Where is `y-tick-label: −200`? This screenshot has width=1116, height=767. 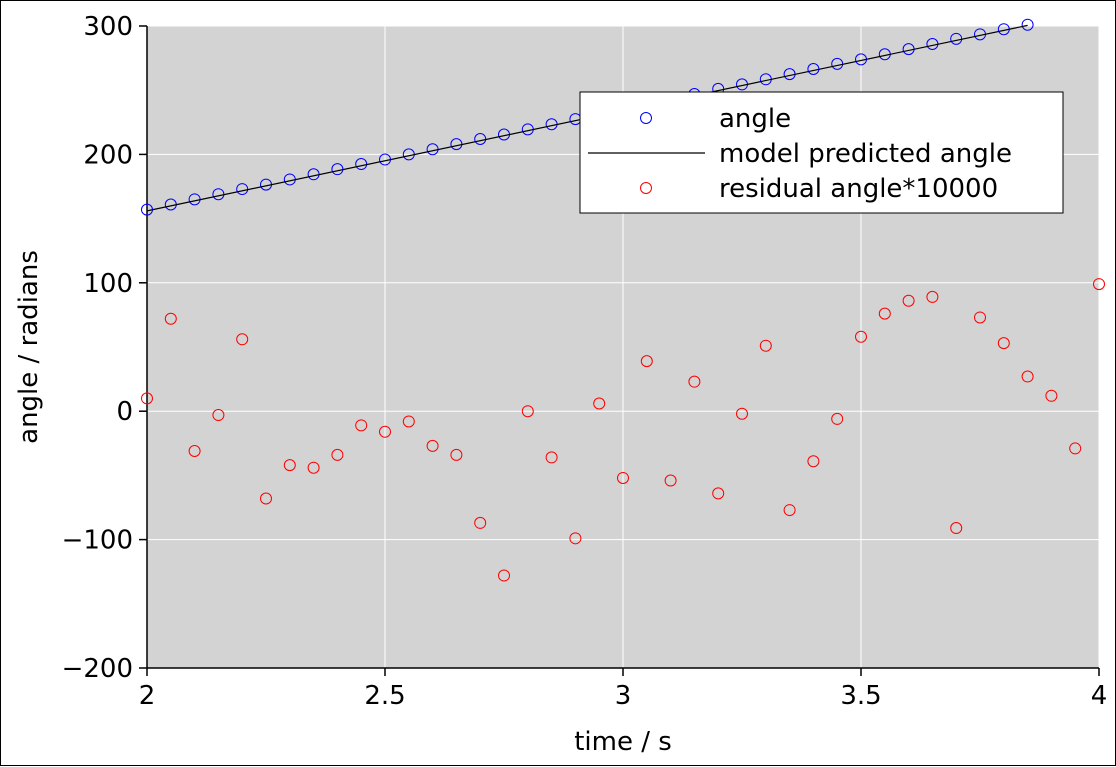
y-tick-label: −200 is located at coordinates (97, 669).